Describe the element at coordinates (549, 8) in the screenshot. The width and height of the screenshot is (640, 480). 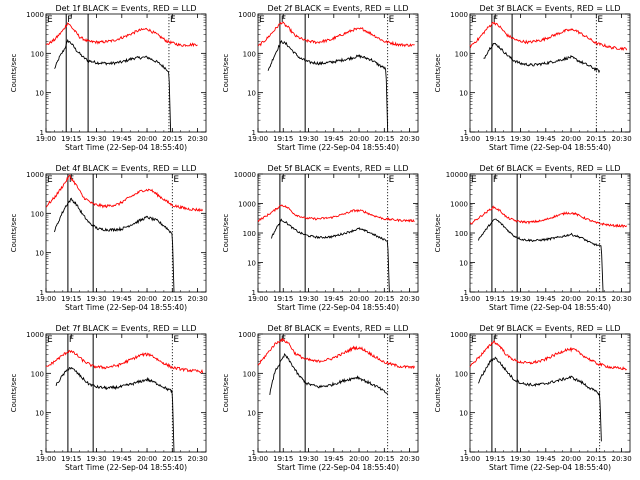
I see `chart-title: Det 3f BLACK = Events, RED = LLD` at that location.